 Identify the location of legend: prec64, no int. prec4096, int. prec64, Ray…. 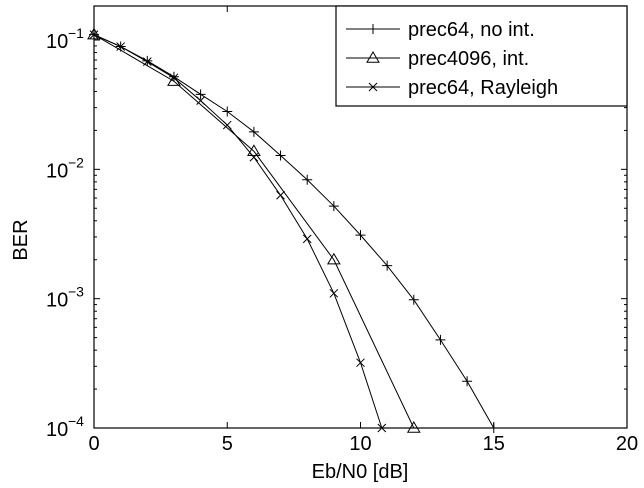
(481, 56).